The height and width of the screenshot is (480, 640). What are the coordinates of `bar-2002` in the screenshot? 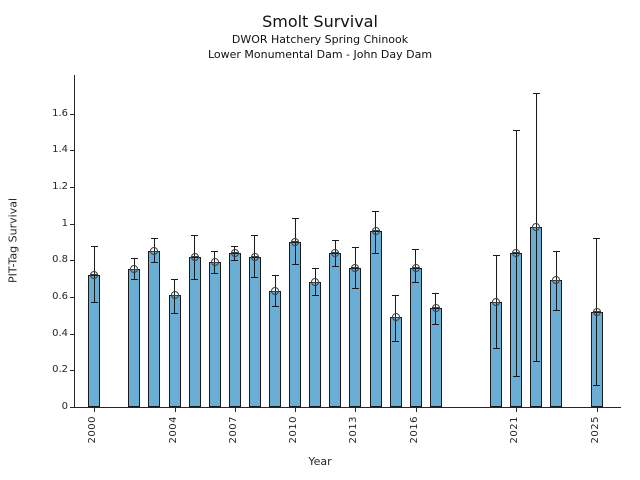 It's located at (134, 338).